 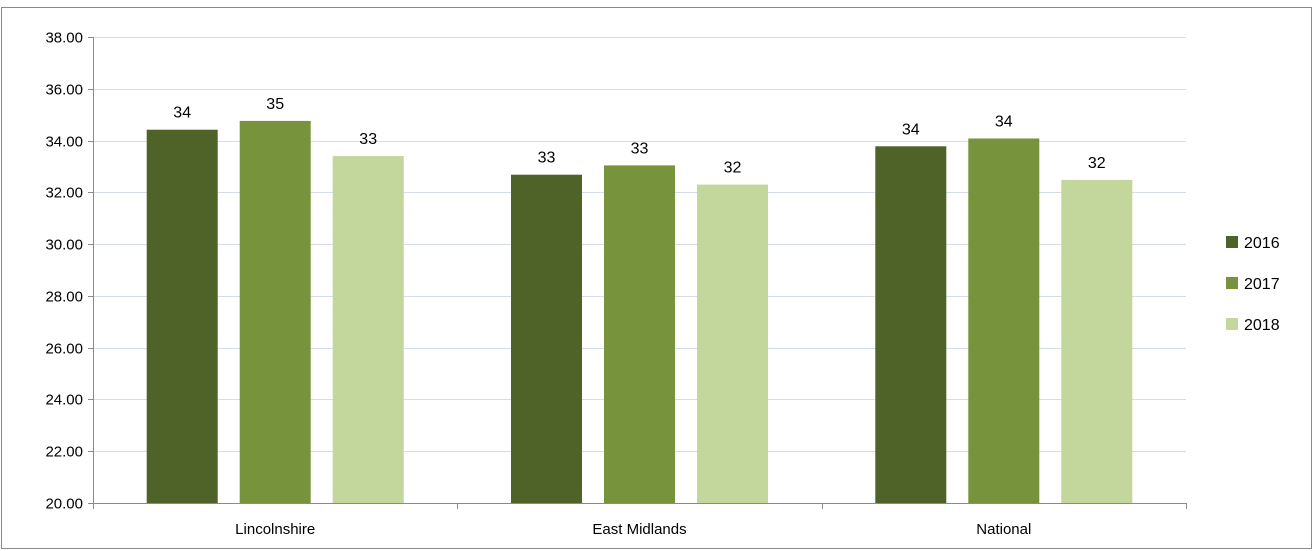 I want to click on legend: 2016 2017 2018, so click(x=1253, y=284).